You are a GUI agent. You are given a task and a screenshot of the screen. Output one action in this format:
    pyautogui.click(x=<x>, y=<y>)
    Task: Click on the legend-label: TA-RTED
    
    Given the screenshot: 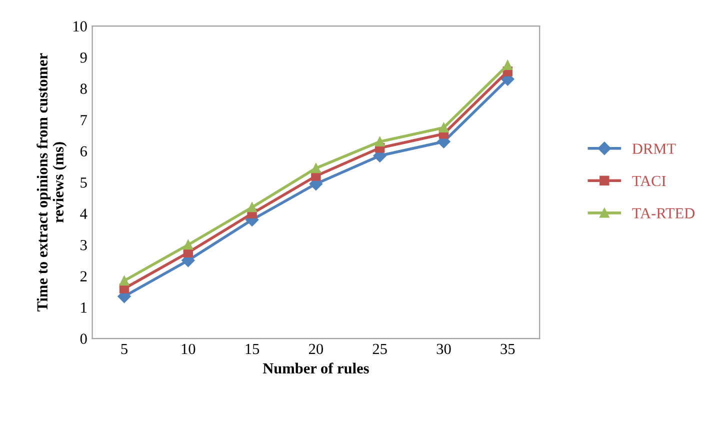 What is the action you would take?
    pyautogui.click(x=663, y=213)
    